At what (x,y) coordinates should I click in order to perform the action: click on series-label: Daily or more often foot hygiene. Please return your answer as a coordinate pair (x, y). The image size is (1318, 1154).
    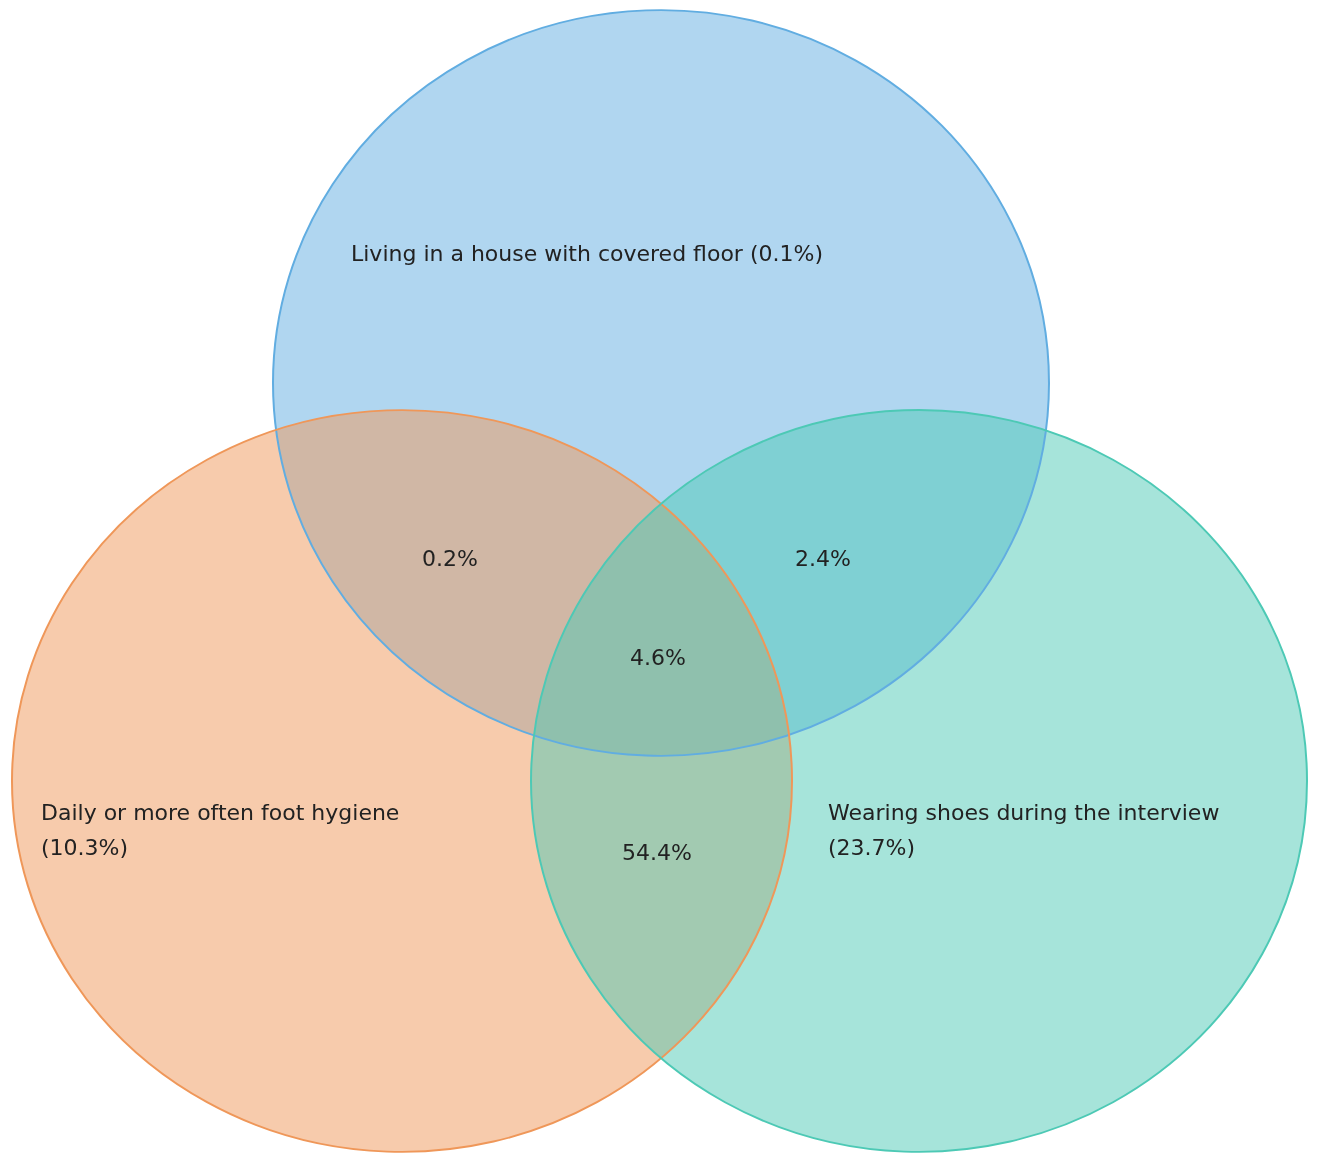
    Looking at the image, I should click on (220, 812).